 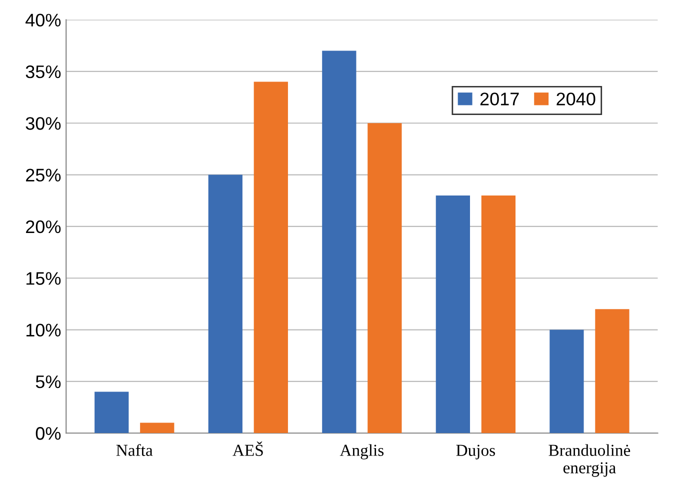 What do you see at coordinates (48, 381) in the screenshot?
I see `y-tick-label: 5%` at bounding box center [48, 381].